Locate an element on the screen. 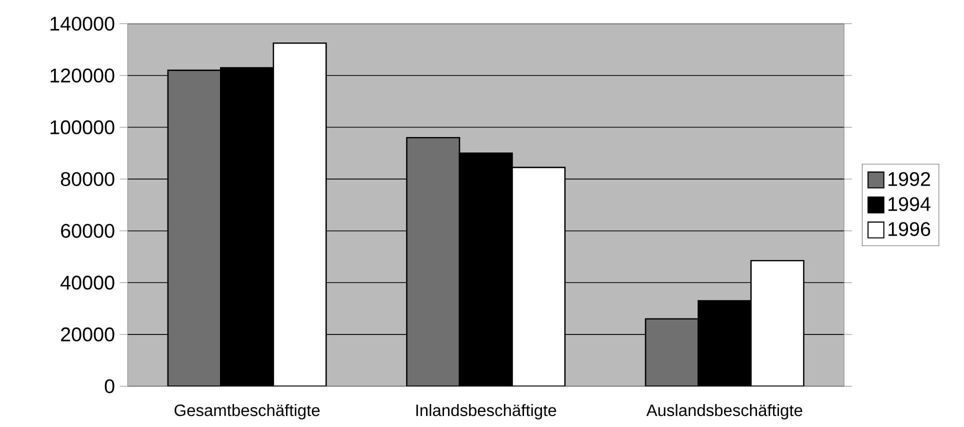 The height and width of the screenshot is (427, 964). x-tick-label: Auslandsbeschäftigte is located at coordinates (724, 412).